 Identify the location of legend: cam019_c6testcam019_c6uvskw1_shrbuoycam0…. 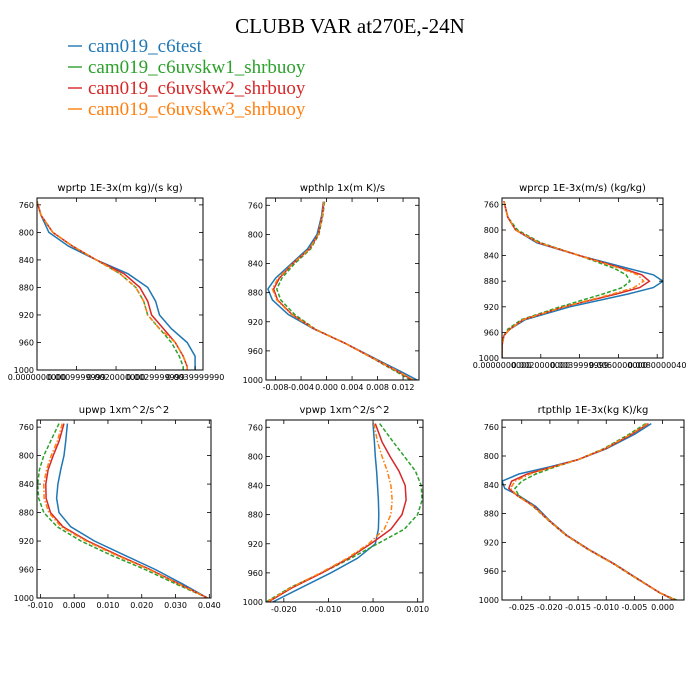
(187, 78).